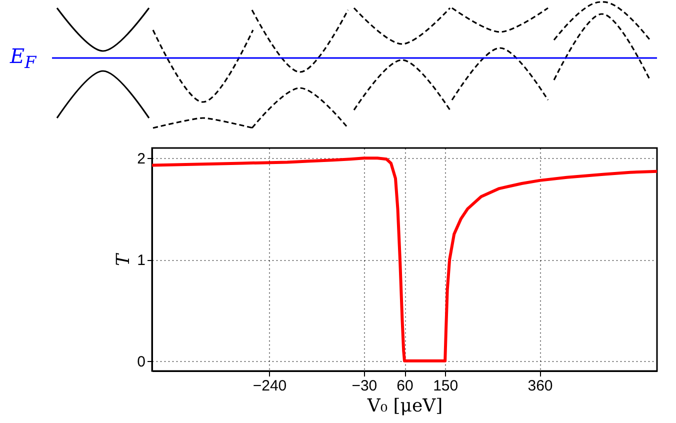 Image resolution: width=676 pixels, height=423 pixels. Describe the element at coordinates (540, 386) in the screenshot. I see `x-tick-label: 360` at that location.